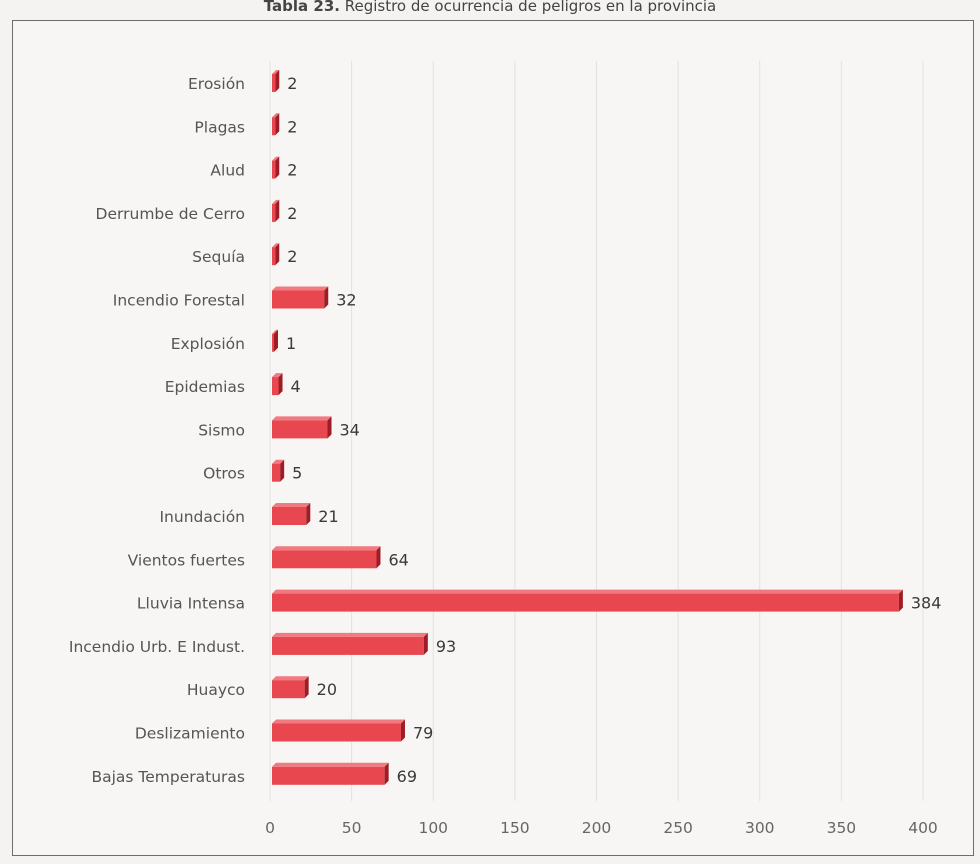 The height and width of the screenshot is (864, 980). What do you see at coordinates (352, 828) in the screenshot?
I see `x-tick-label: 50` at bounding box center [352, 828].